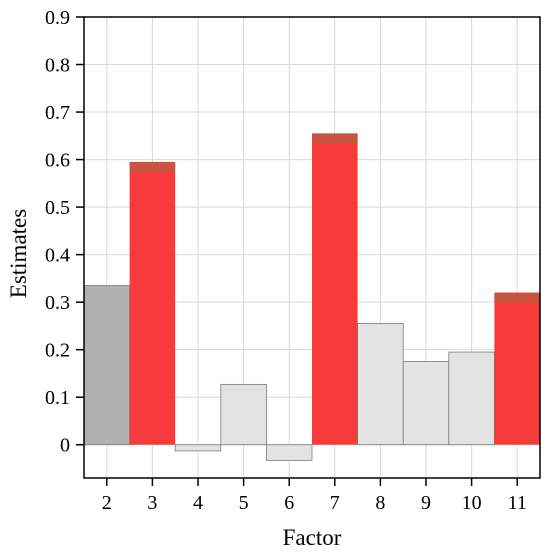 The height and width of the screenshot is (556, 550). What do you see at coordinates (57, 351) in the screenshot?
I see `y-tick-label-2: 0.2` at bounding box center [57, 351].